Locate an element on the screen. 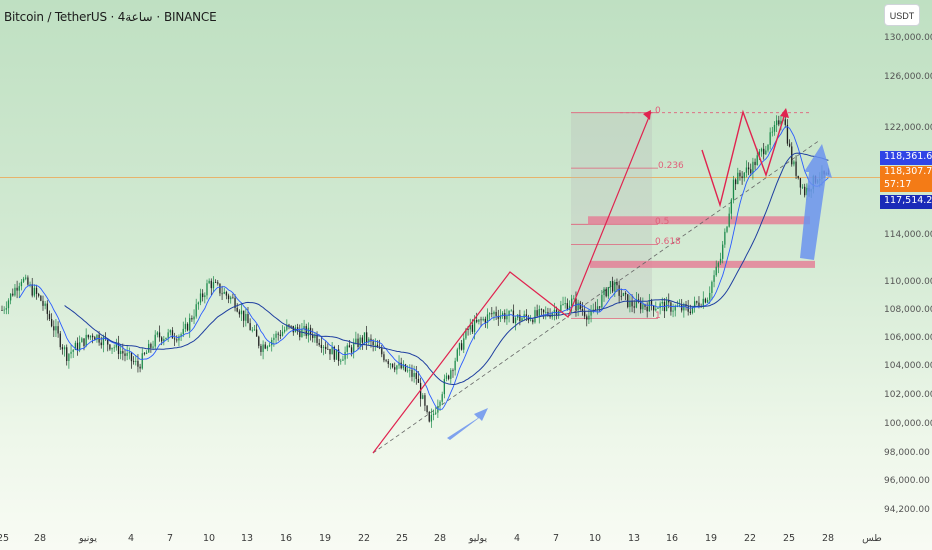 The height and width of the screenshot is (550, 932). time-tick-label: 4 is located at coordinates (517, 538).